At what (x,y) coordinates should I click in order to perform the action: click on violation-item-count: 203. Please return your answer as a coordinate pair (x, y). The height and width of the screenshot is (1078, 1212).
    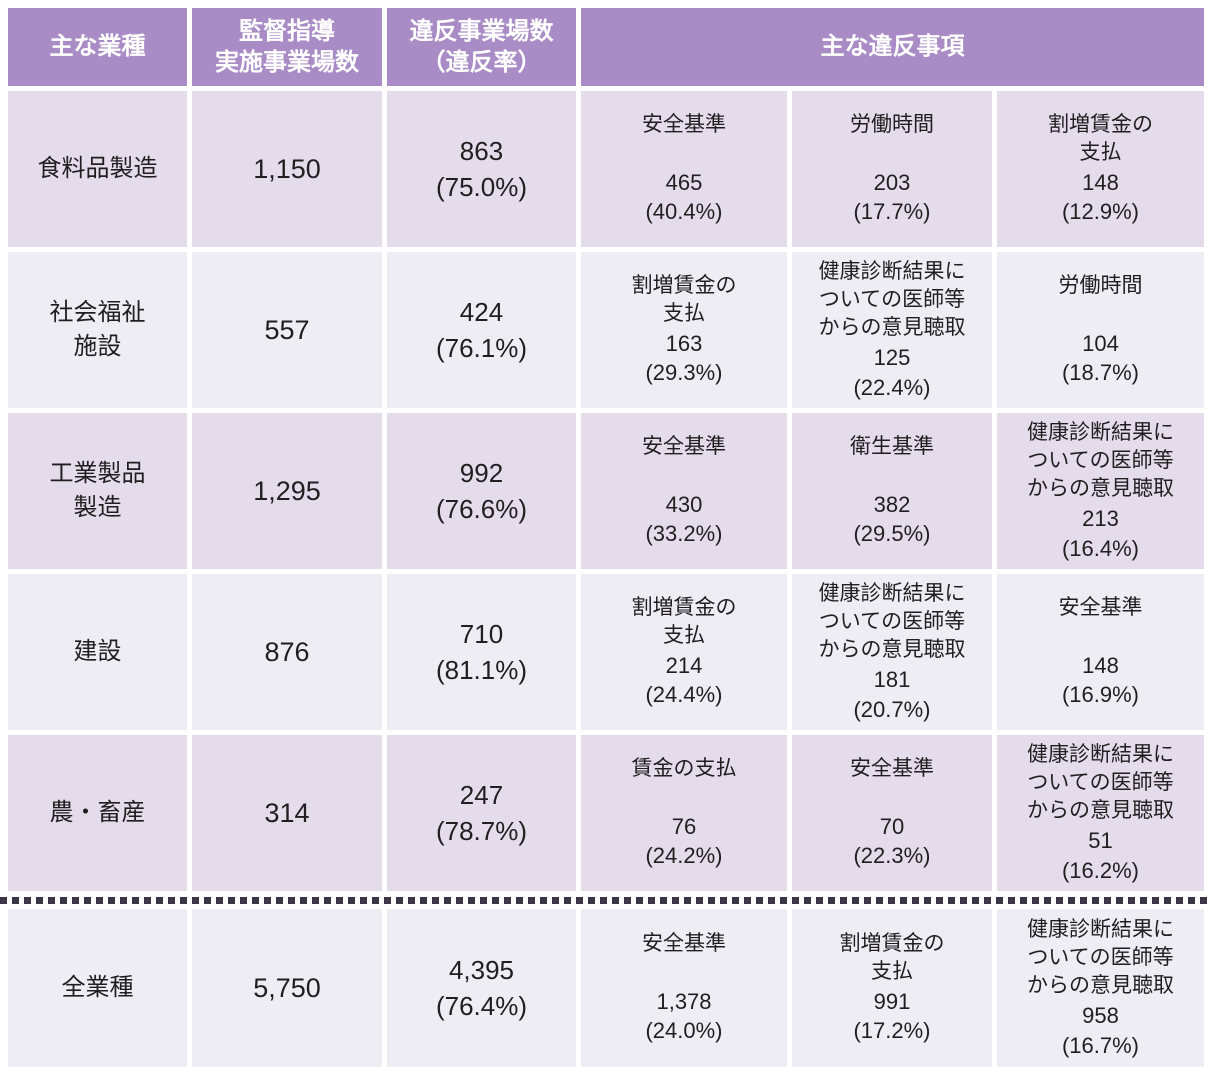
    Looking at the image, I should click on (892, 182).